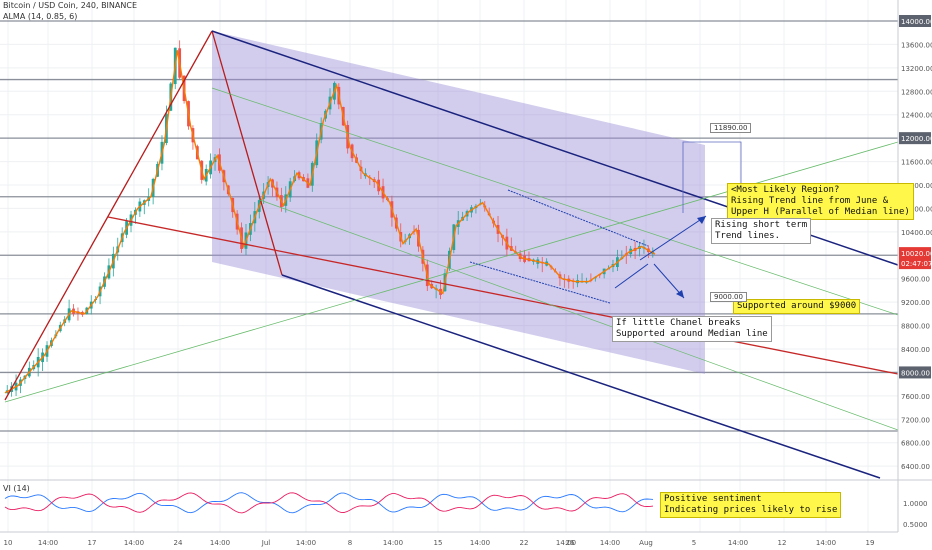 Image resolution: width=932 pixels, height=550 pixels. Describe the element at coordinates (916, 69) in the screenshot. I see `y-tick-label: 13200.00` at that location.